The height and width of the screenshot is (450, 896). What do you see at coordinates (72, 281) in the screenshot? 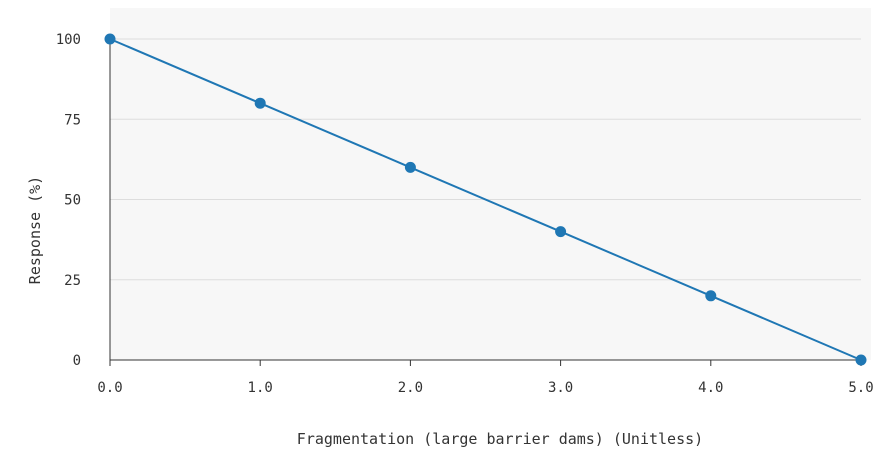
I see `y-tick-label: 25` at bounding box center [72, 281].